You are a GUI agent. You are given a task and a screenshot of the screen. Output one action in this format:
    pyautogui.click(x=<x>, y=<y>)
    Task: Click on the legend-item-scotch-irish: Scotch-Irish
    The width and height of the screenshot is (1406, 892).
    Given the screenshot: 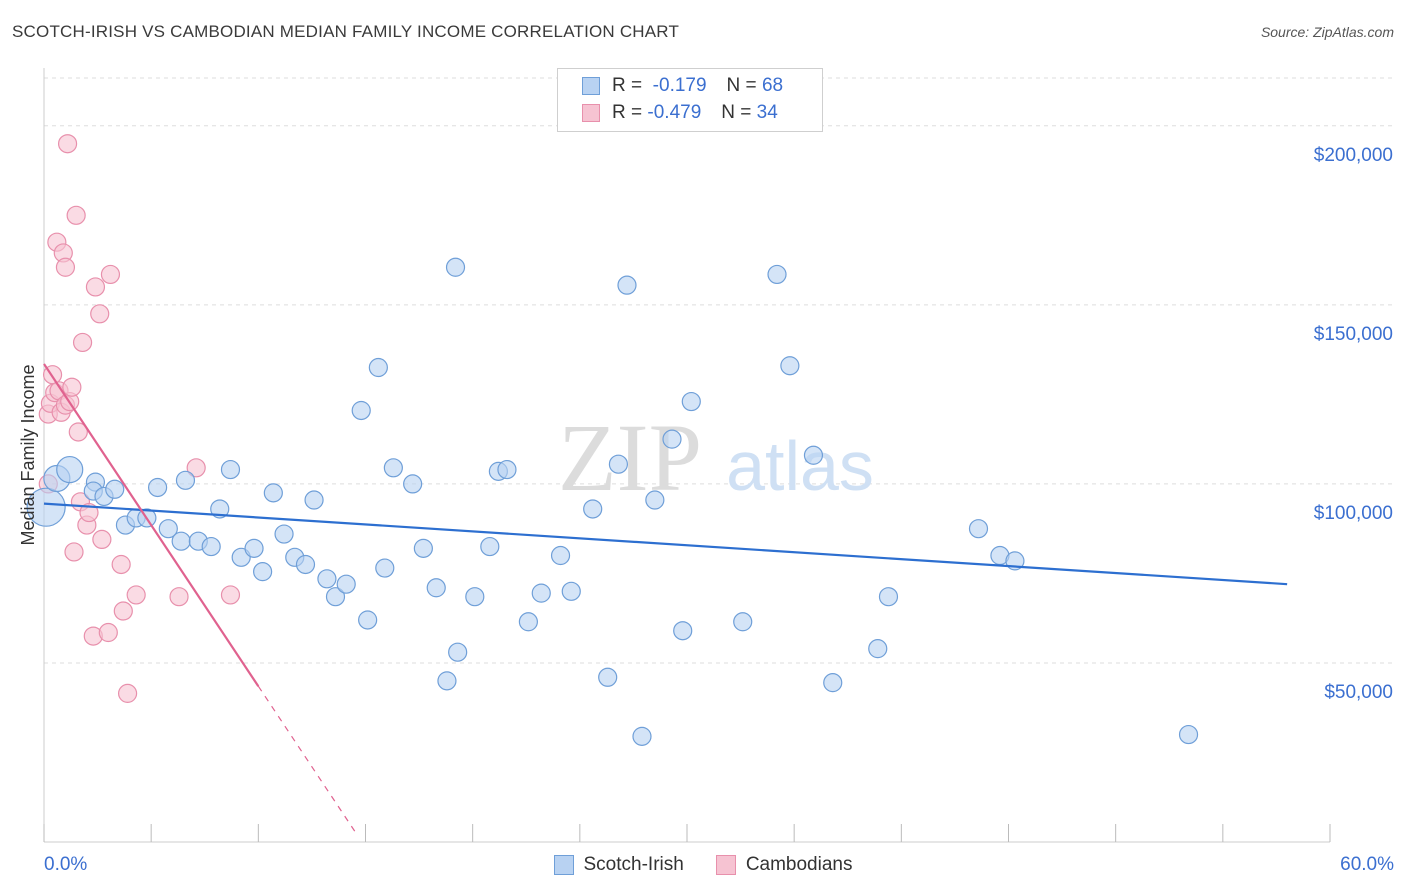 What is the action you would take?
    pyautogui.click(x=618, y=865)
    